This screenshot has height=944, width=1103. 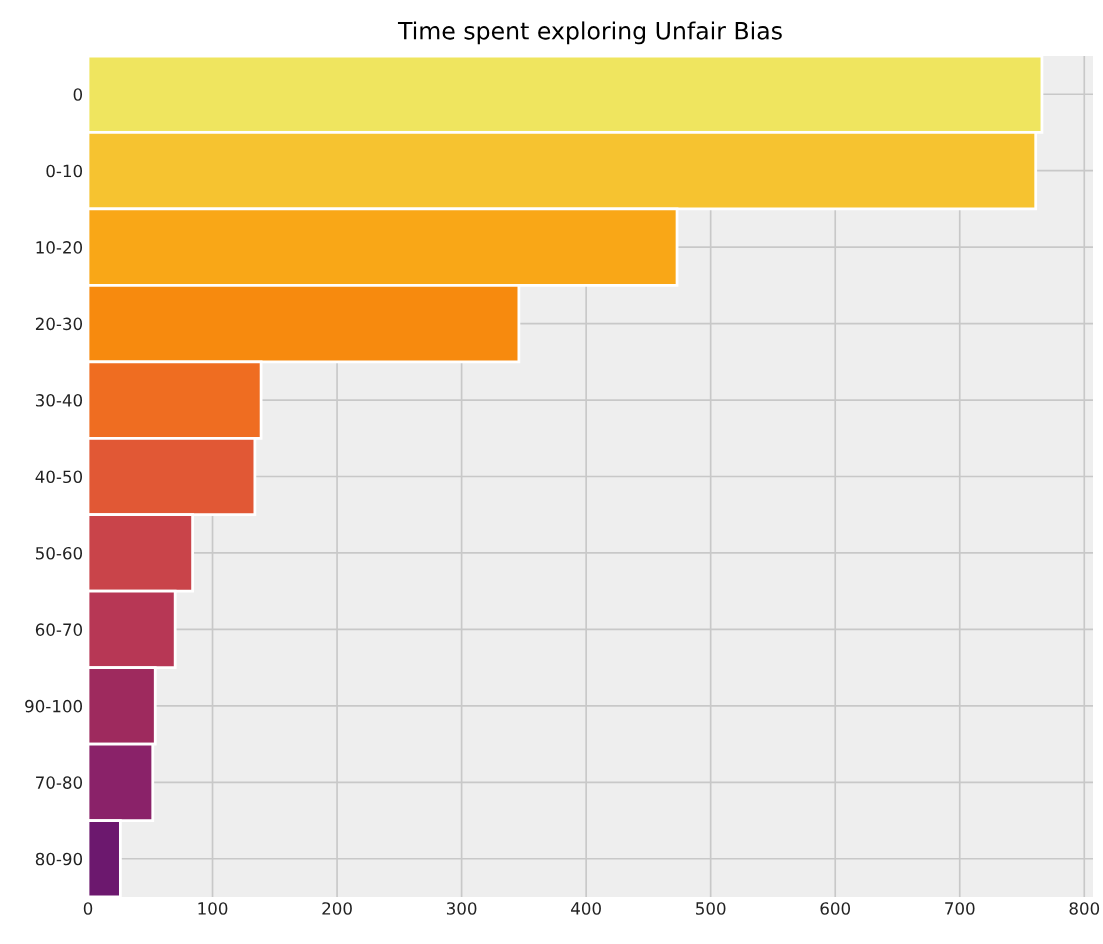 I want to click on x-tick-label: 0, so click(x=88, y=908).